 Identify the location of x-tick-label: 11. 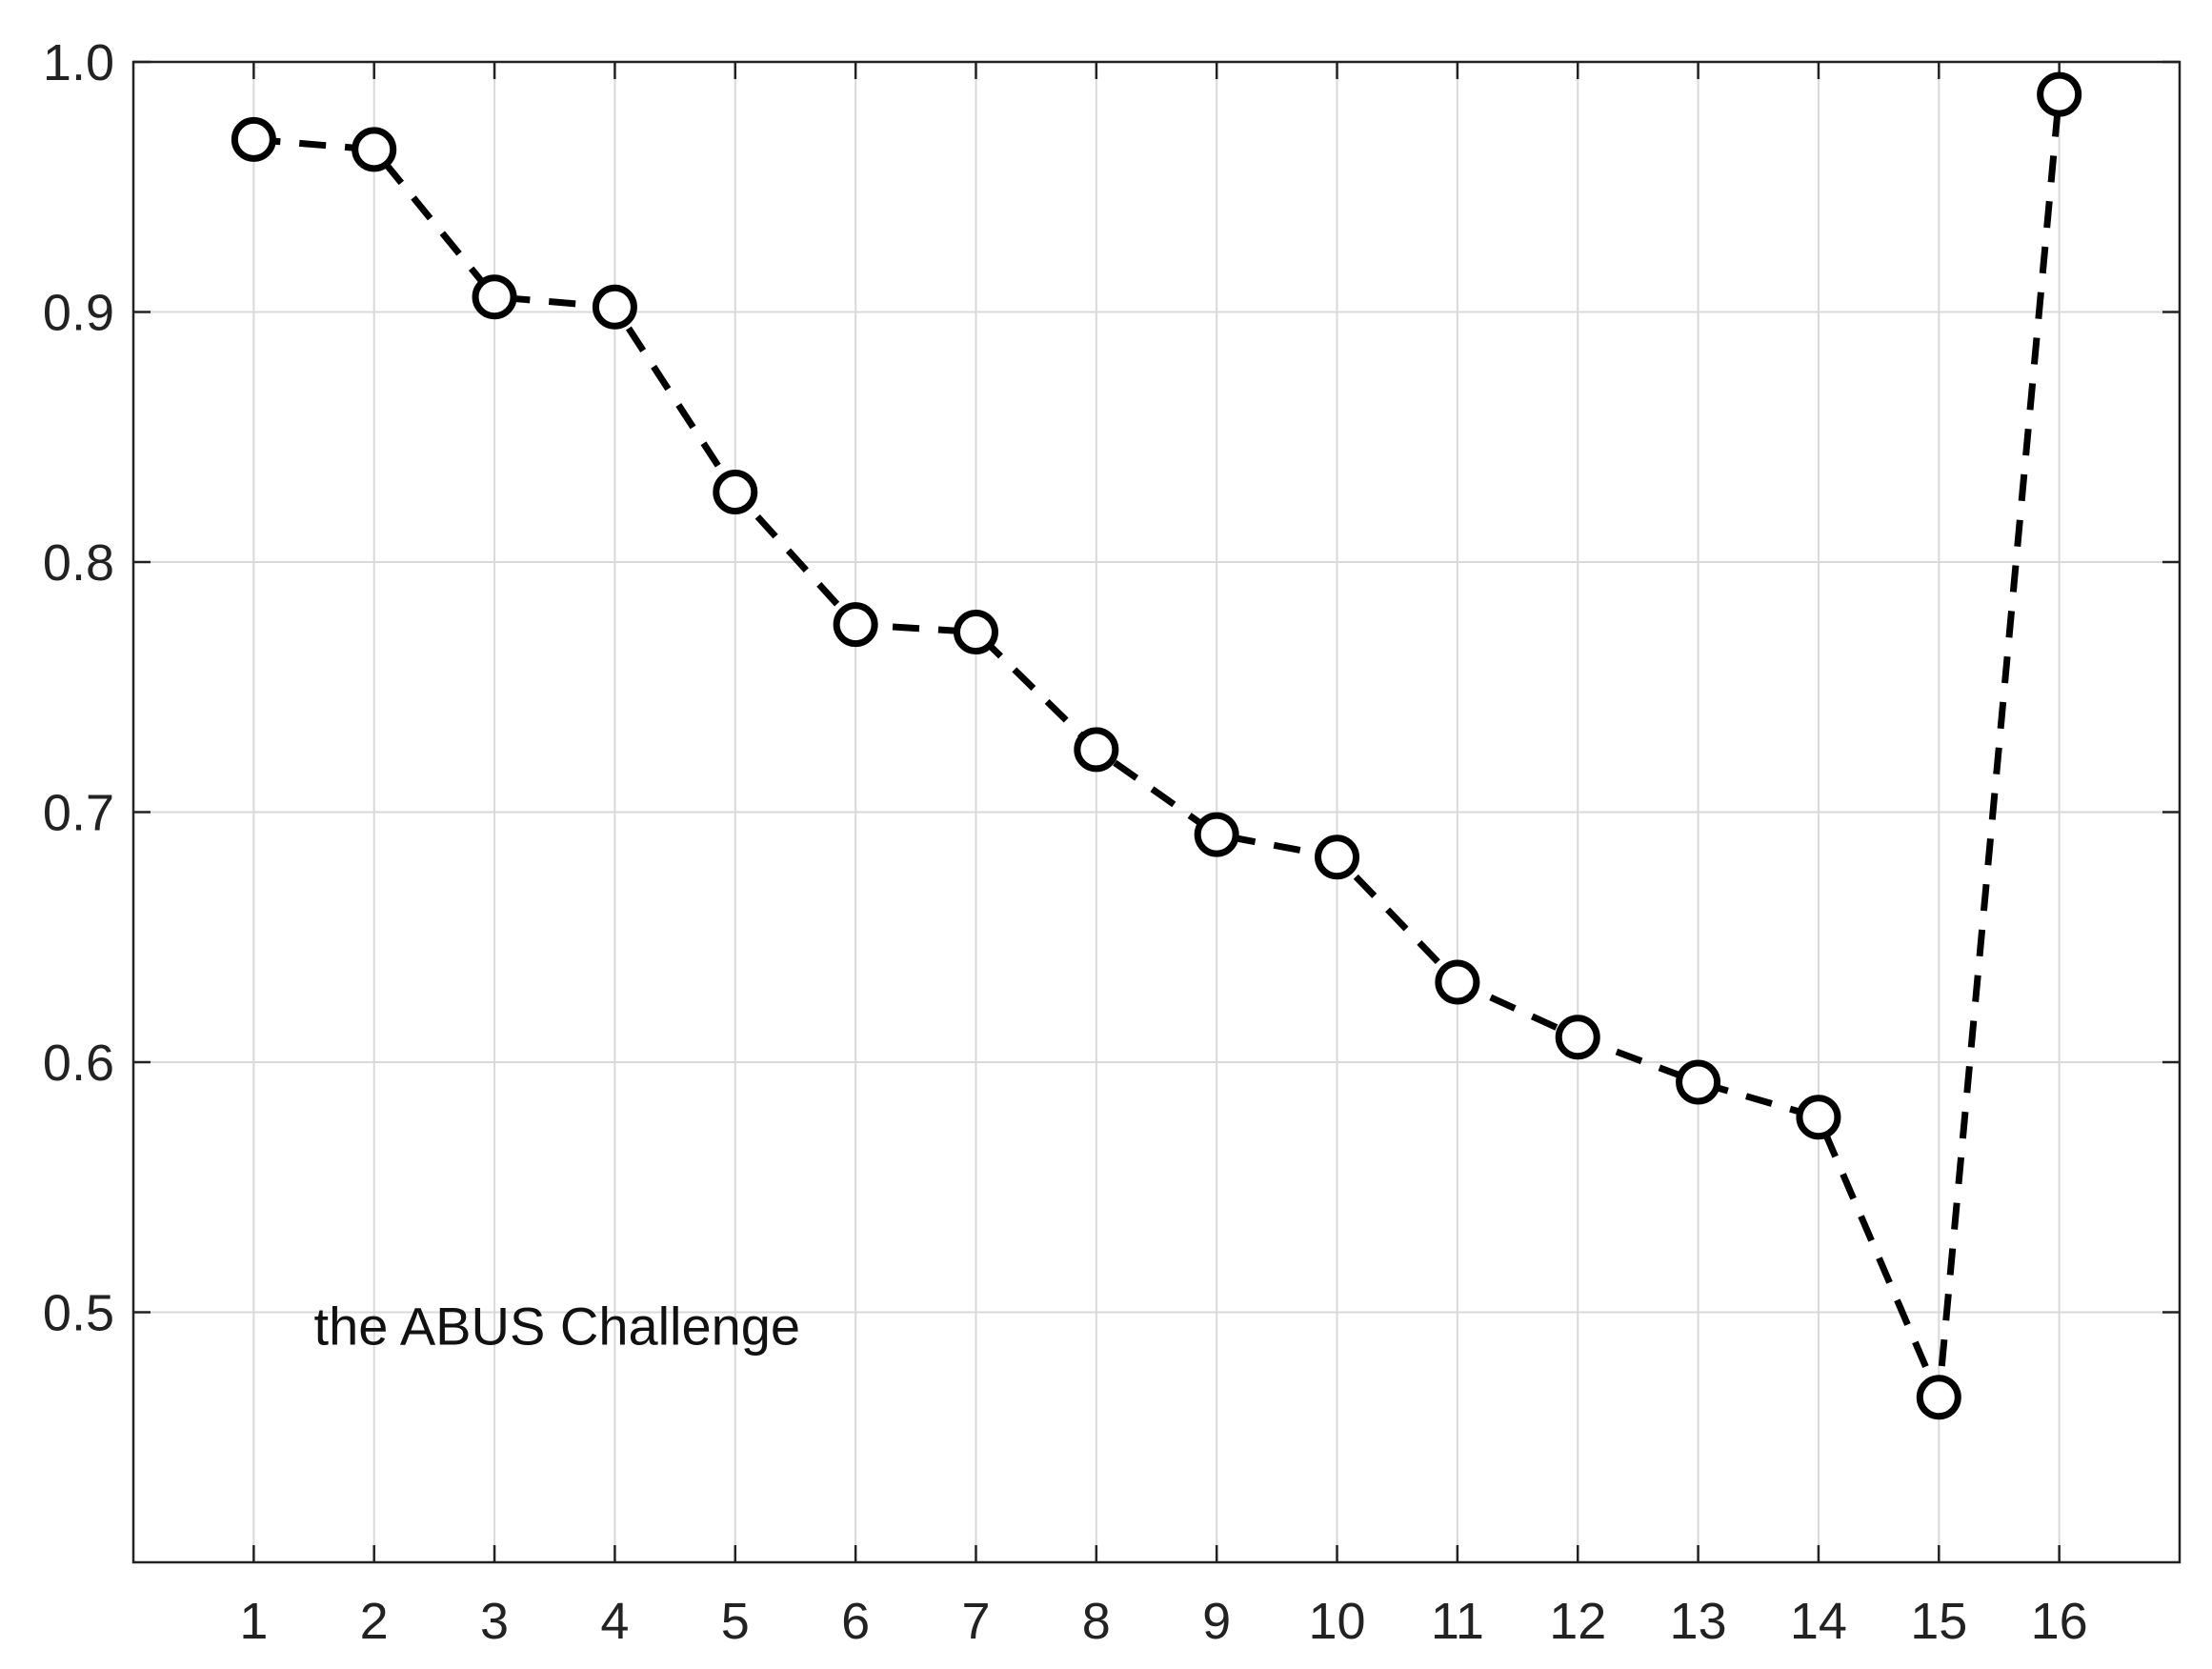
(1457, 1621).